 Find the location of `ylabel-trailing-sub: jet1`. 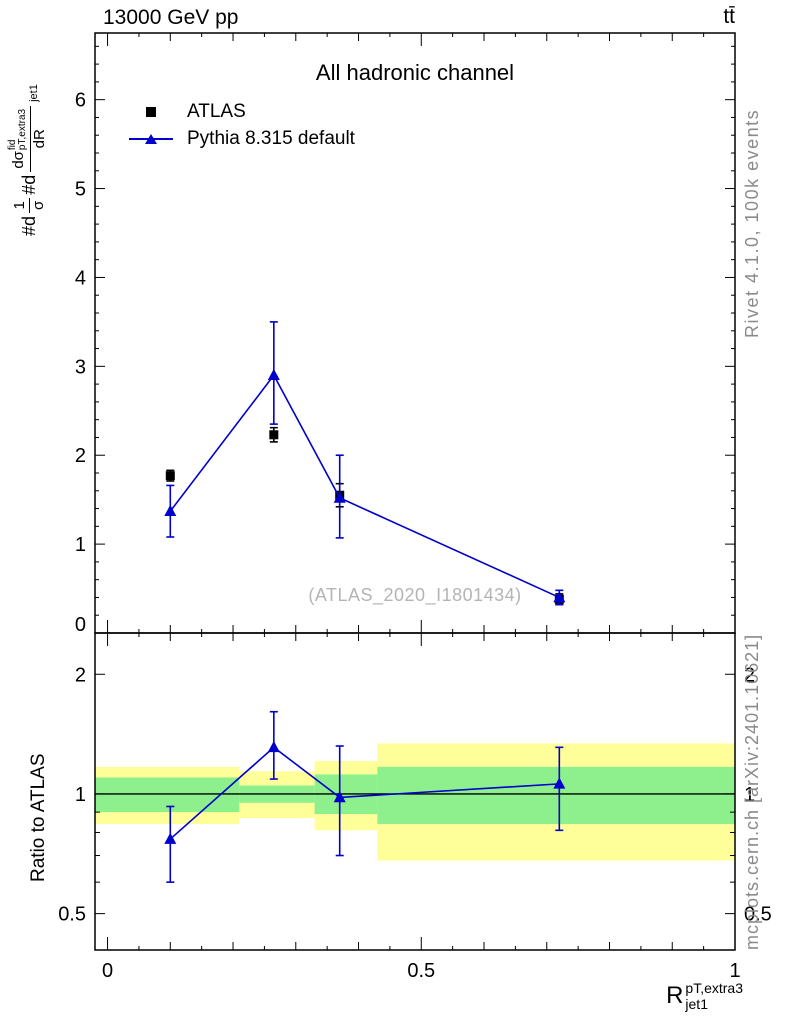

ylabel-trailing-sub: jet1 is located at coordinates (34, 93).